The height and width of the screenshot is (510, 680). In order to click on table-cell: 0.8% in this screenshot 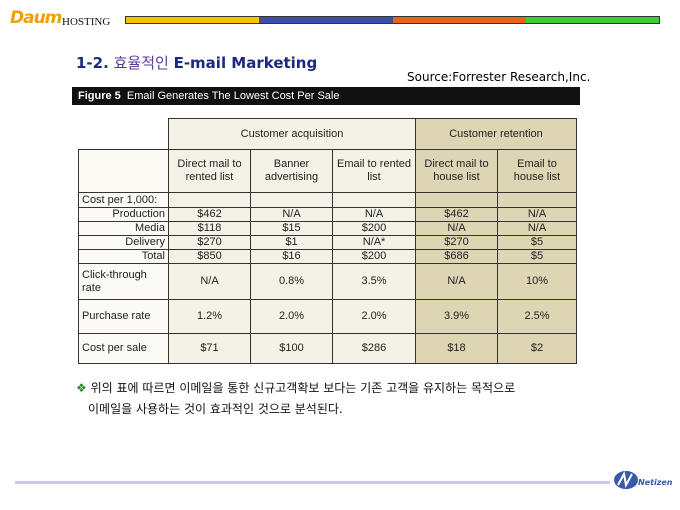, I will do `click(291, 281)`.